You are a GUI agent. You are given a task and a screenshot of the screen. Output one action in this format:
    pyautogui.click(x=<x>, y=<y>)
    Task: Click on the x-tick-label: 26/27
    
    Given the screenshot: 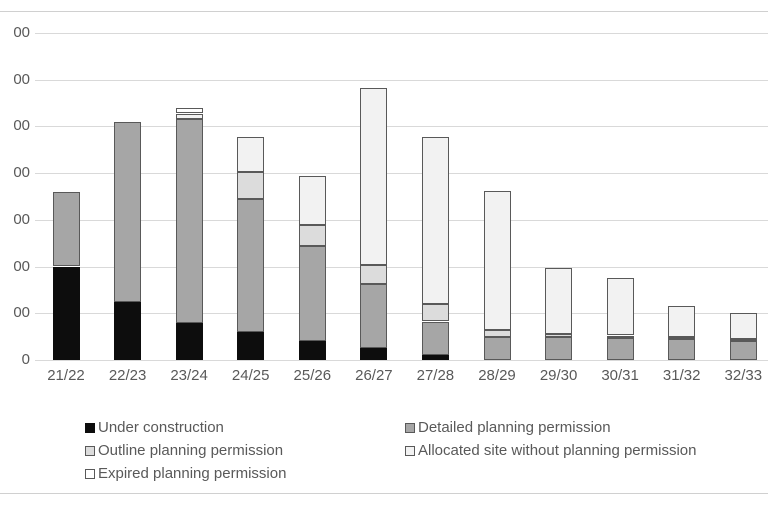 What is the action you would take?
    pyautogui.click(x=374, y=375)
    